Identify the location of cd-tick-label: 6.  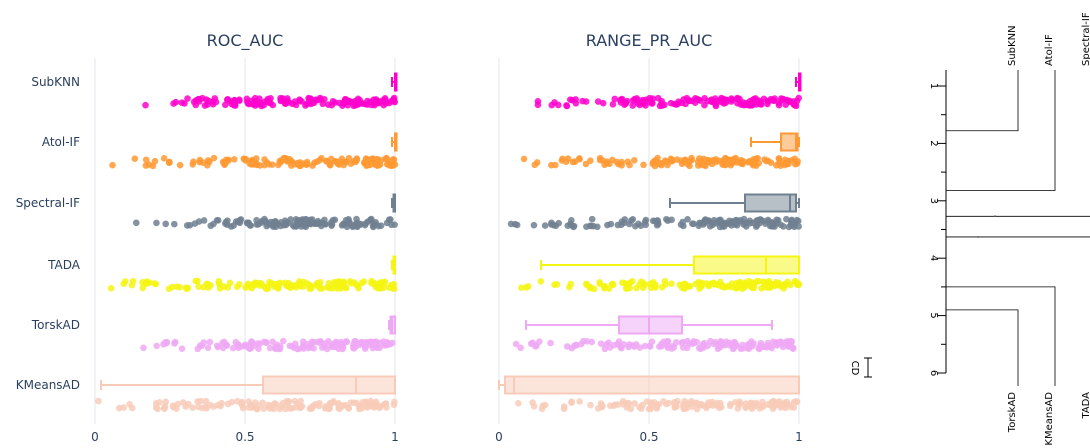
(933, 373).